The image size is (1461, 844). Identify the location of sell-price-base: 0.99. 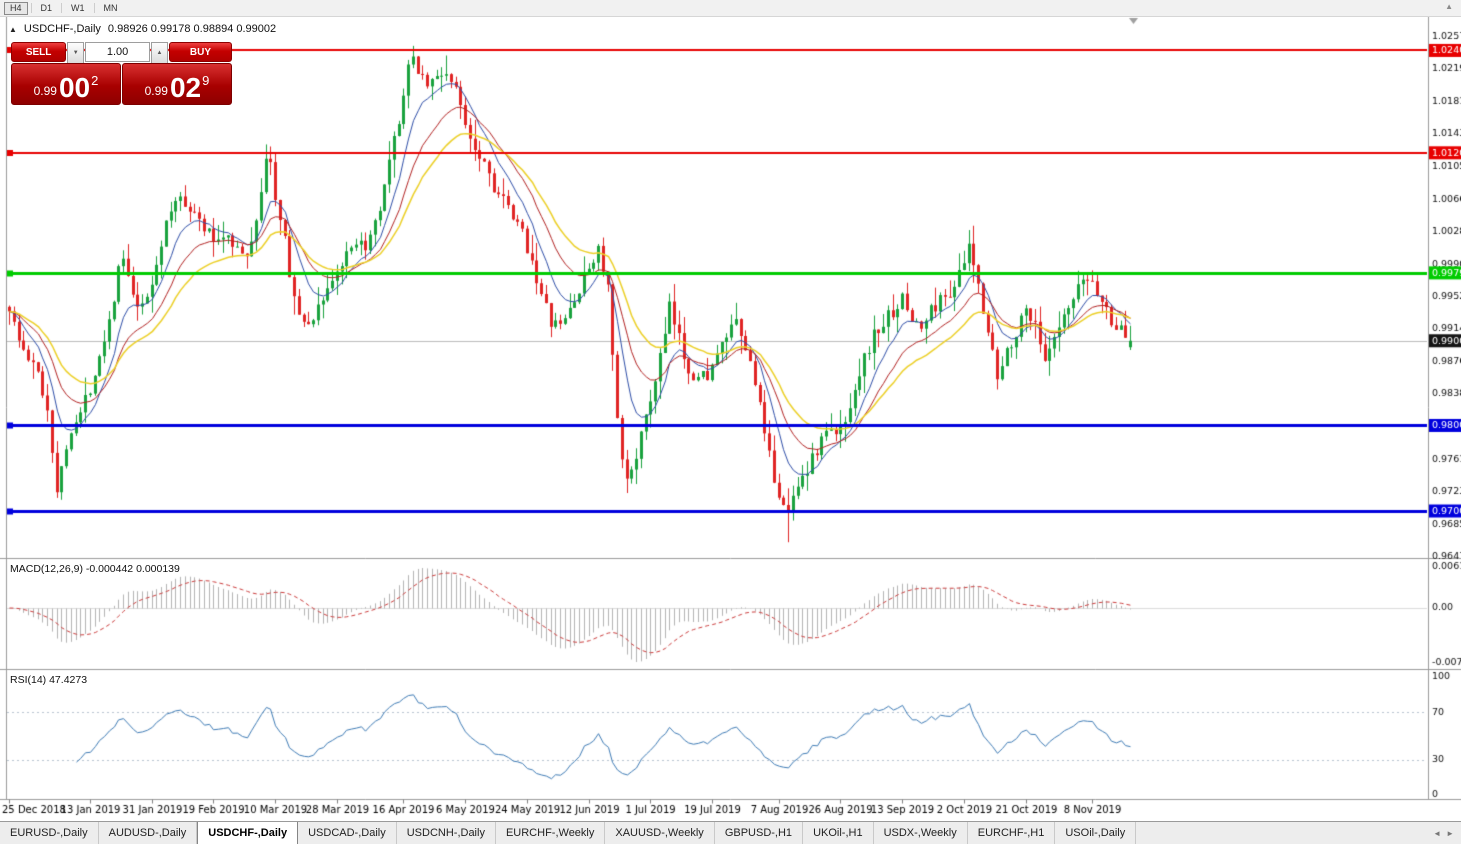
(45, 91).